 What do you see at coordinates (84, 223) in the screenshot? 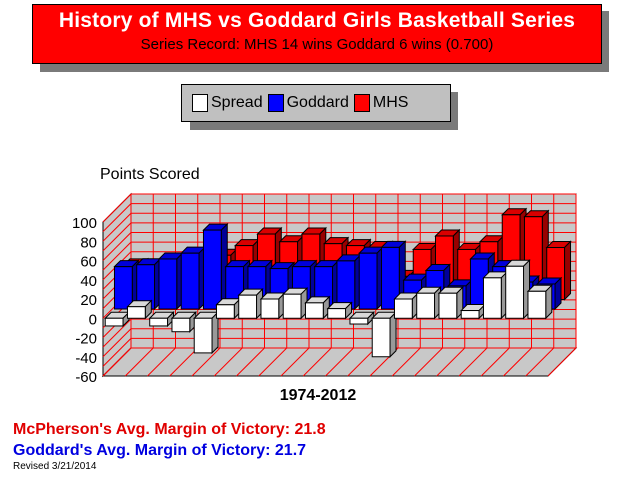
I see `y-tick-label: 100` at bounding box center [84, 223].